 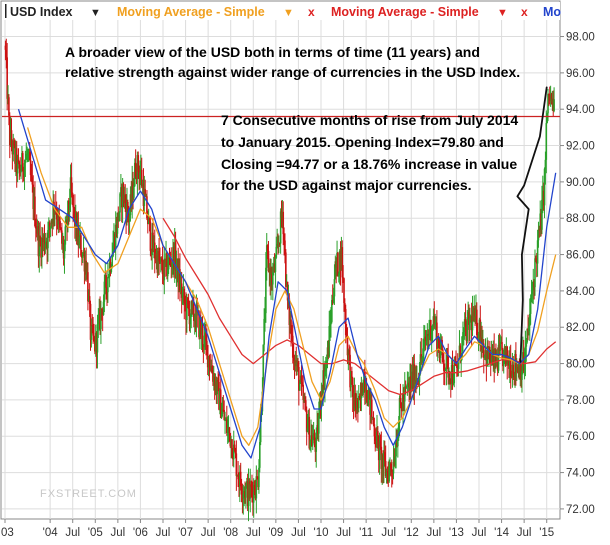 What do you see at coordinates (552, 12) in the screenshot?
I see `legend-ma-blue: Mo` at bounding box center [552, 12].